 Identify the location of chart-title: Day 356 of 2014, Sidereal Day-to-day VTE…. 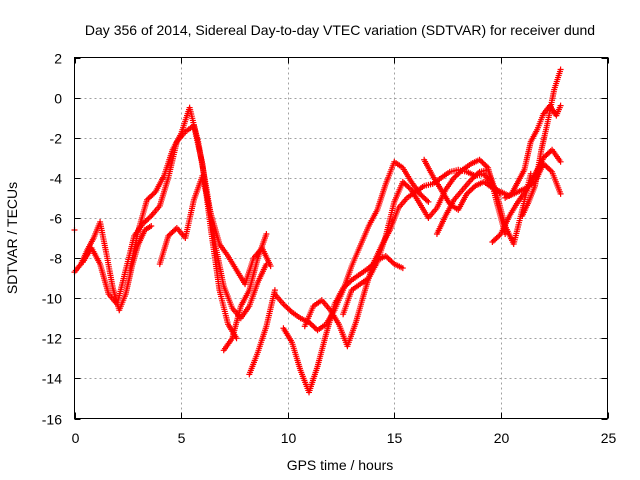
(340, 30).